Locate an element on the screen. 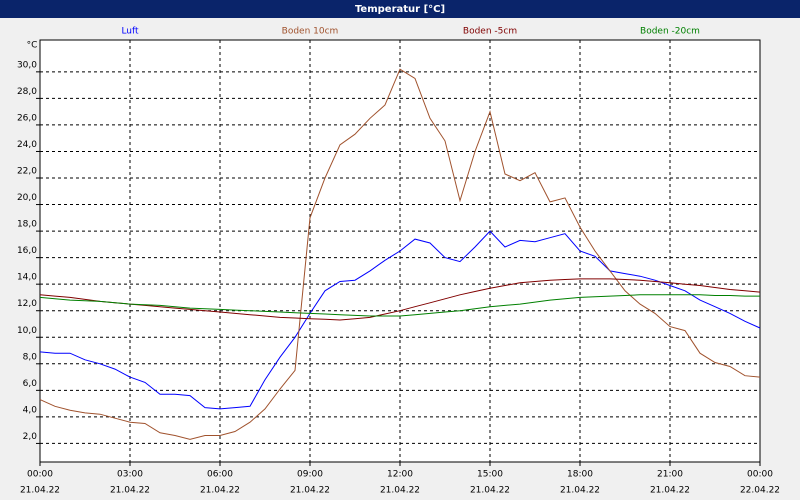 This screenshot has height=500, width=800. x-tick-date: 22.04.22 is located at coordinates (760, 491).